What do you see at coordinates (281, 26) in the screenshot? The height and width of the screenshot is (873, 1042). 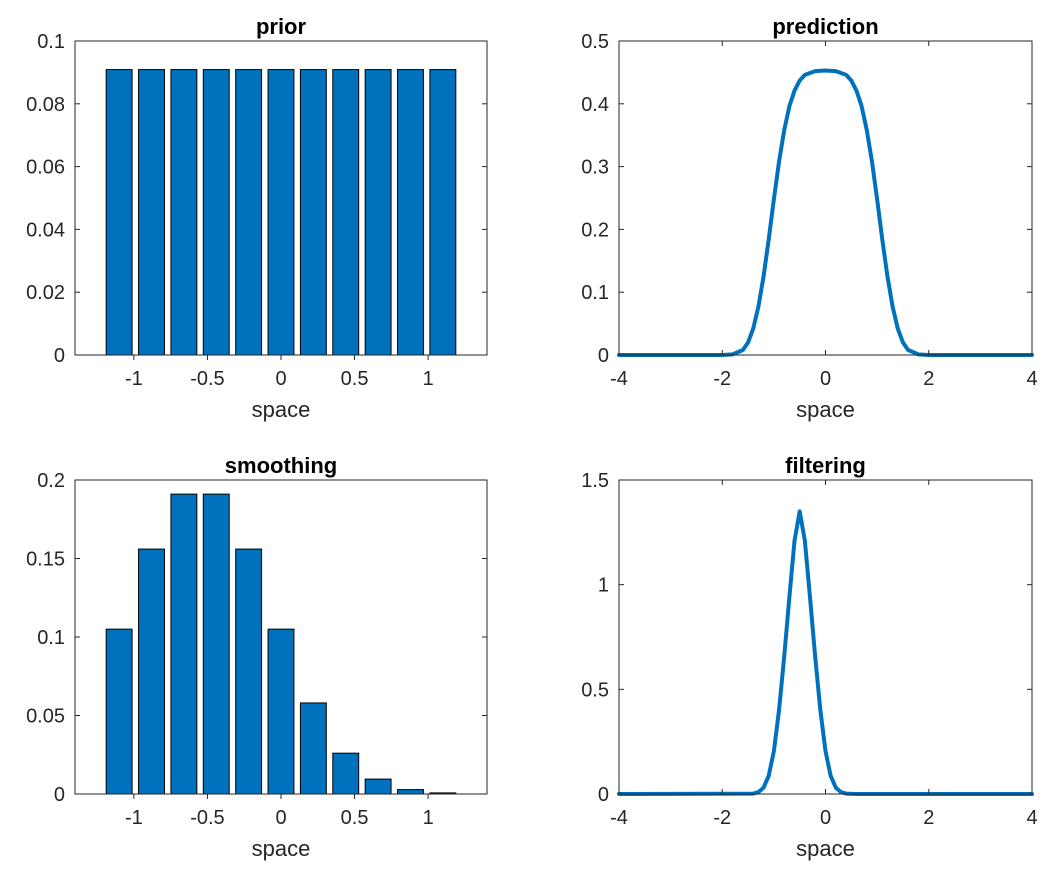 I see `prior-title: prior` at bounding box center [281, 26].